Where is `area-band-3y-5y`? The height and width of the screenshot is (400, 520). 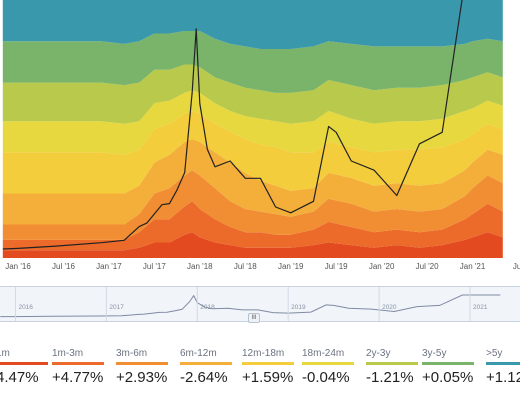 area-band-3y-5y is located at coordinates (252, 62).